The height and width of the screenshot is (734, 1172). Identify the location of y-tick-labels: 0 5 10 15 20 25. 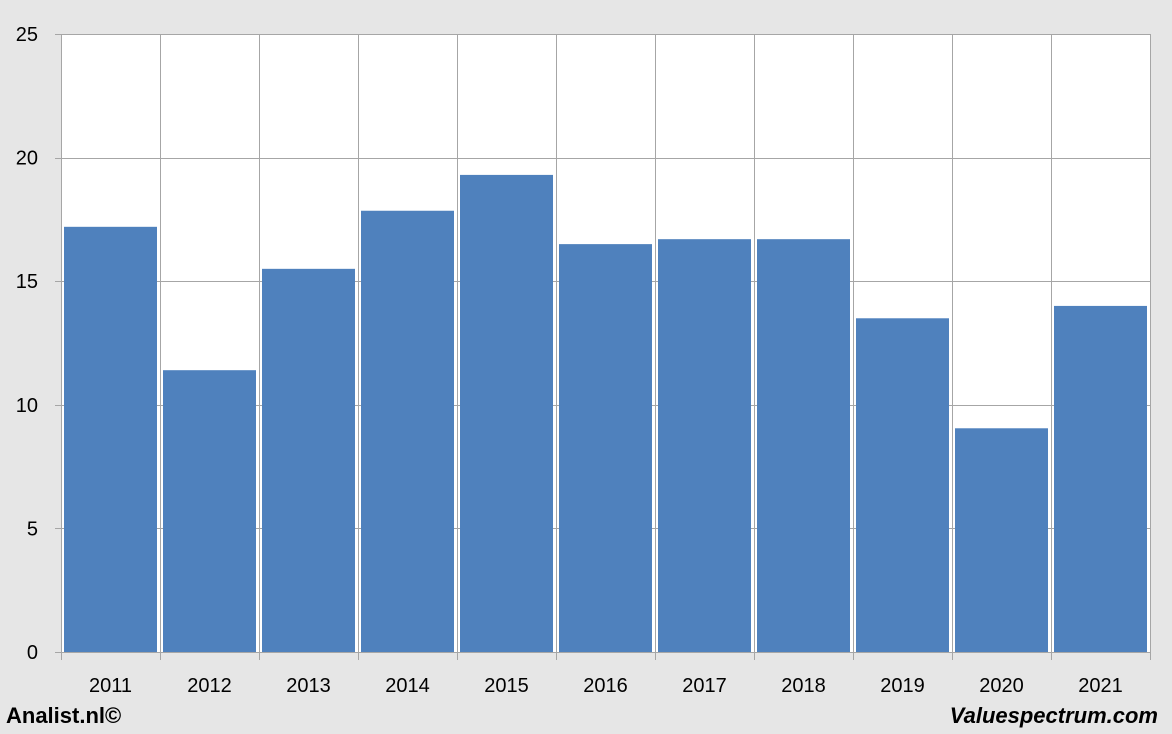
(27, 344).